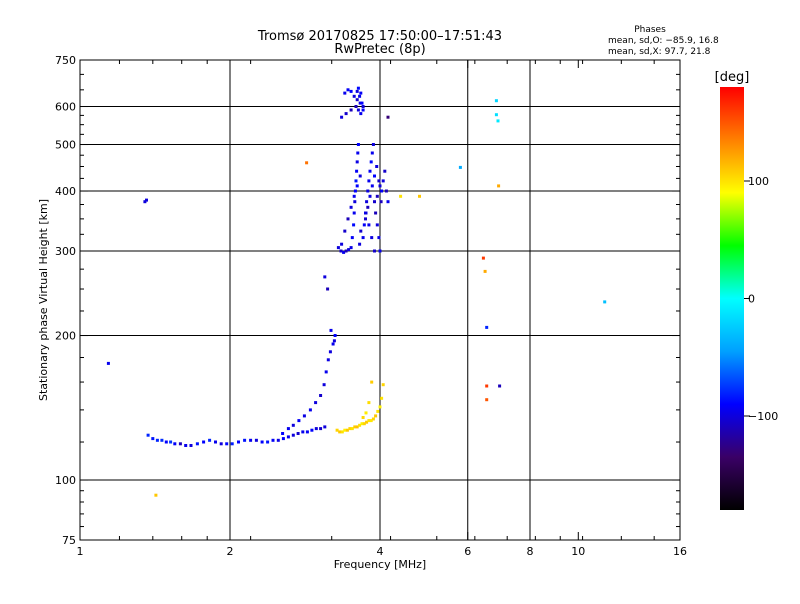 This screenshot has width=800, height=604. Describe the element at coordinates (758, 181) in the screenshot. I see `colorbar-tick-label: 100` at that location.